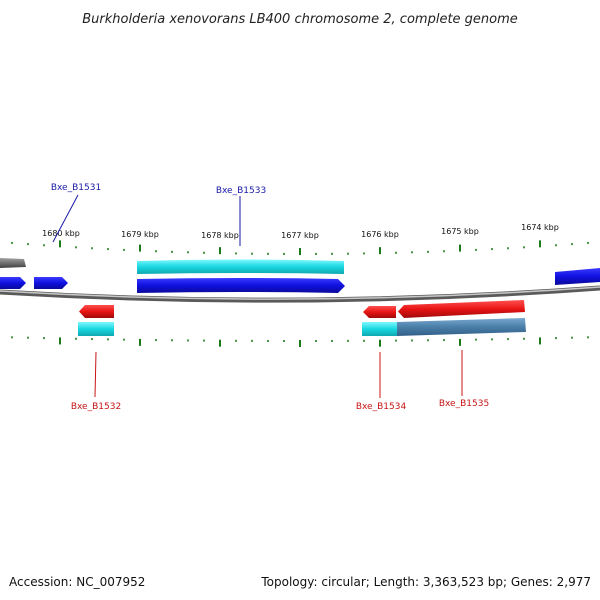 The height and width of the screenshot is (600, 600). What do you see at coordinates (577, 276) in the screenshot?
I see `neighbor-gene-right-blue` at bounding box center [577, 276].